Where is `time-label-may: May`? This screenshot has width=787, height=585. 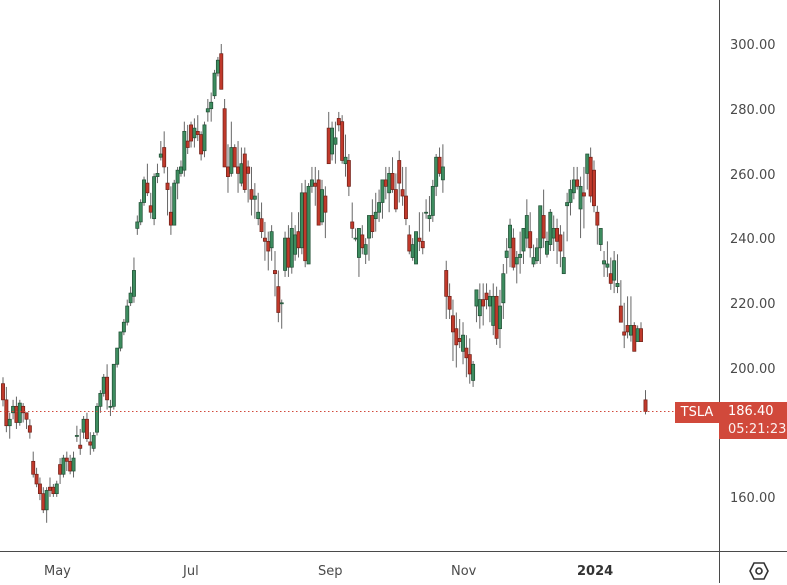 time-label-may: May is located at coordinates (57, 571).